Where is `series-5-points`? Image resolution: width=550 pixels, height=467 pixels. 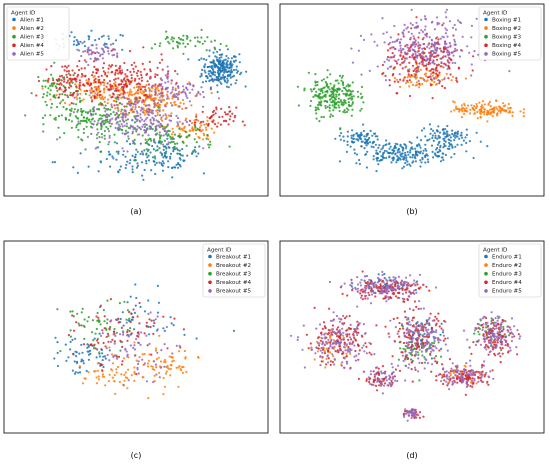
series-5-points is located at coordinates (139, 347).